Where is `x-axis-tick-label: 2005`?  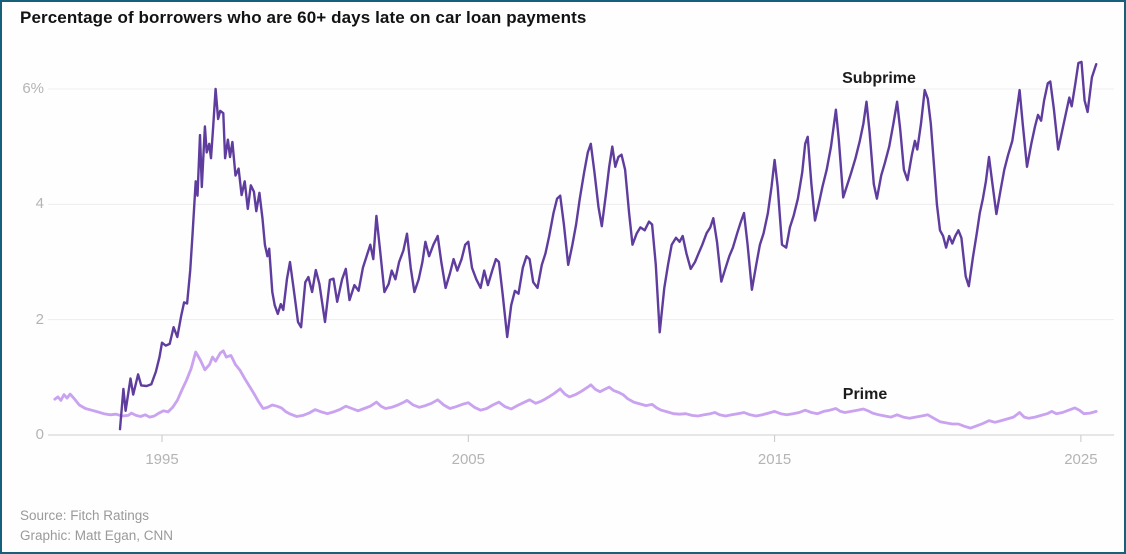 x-axis-tick-label: 2005 is located at coordinates (468, 459).